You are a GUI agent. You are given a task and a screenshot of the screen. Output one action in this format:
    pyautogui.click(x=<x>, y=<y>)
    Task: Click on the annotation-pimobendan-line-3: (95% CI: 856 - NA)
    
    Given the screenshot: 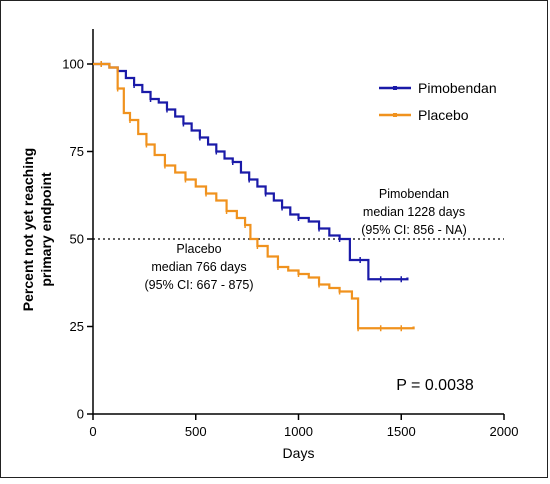 What is the action you would take?
    pyautogui.click(x=414, y=230)
    